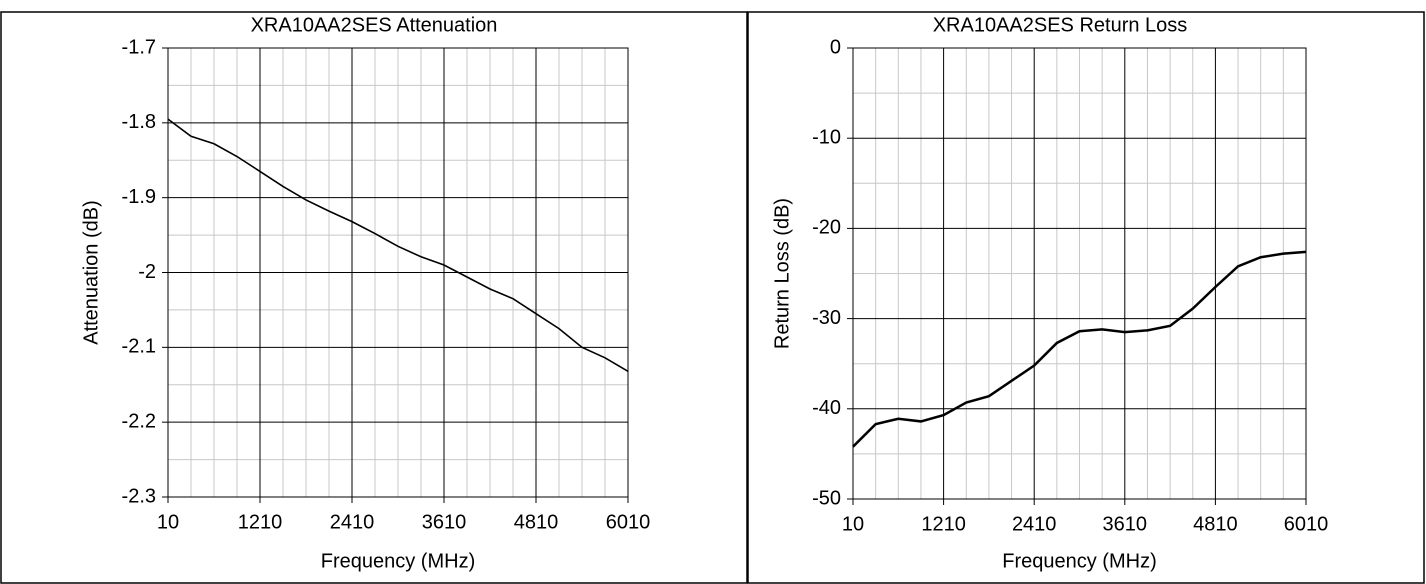  Describe the element at coordinates (826, 228) in the screenshot. I see `y-tick-label: -20` at that location.